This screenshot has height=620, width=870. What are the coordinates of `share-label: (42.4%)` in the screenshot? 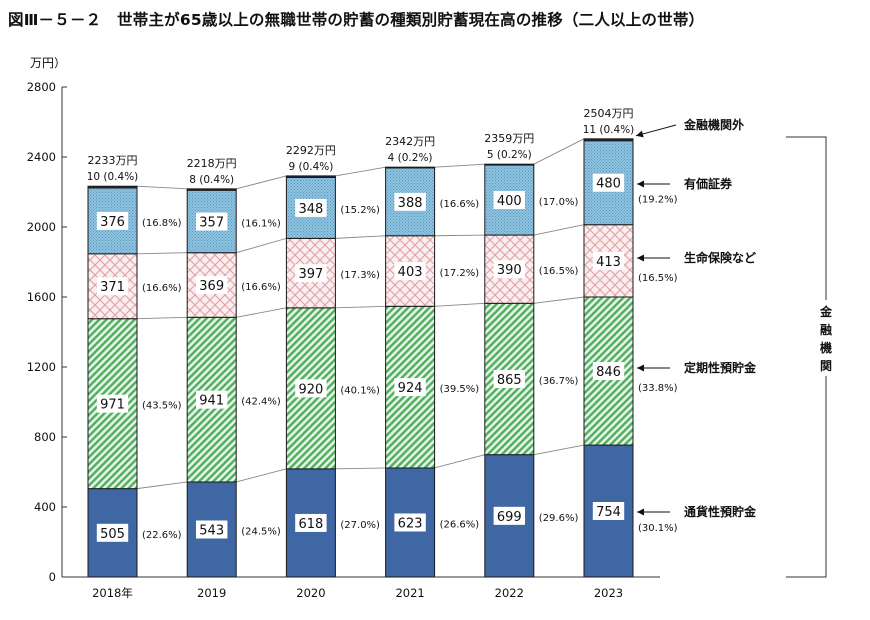 It's located at (261, 402).